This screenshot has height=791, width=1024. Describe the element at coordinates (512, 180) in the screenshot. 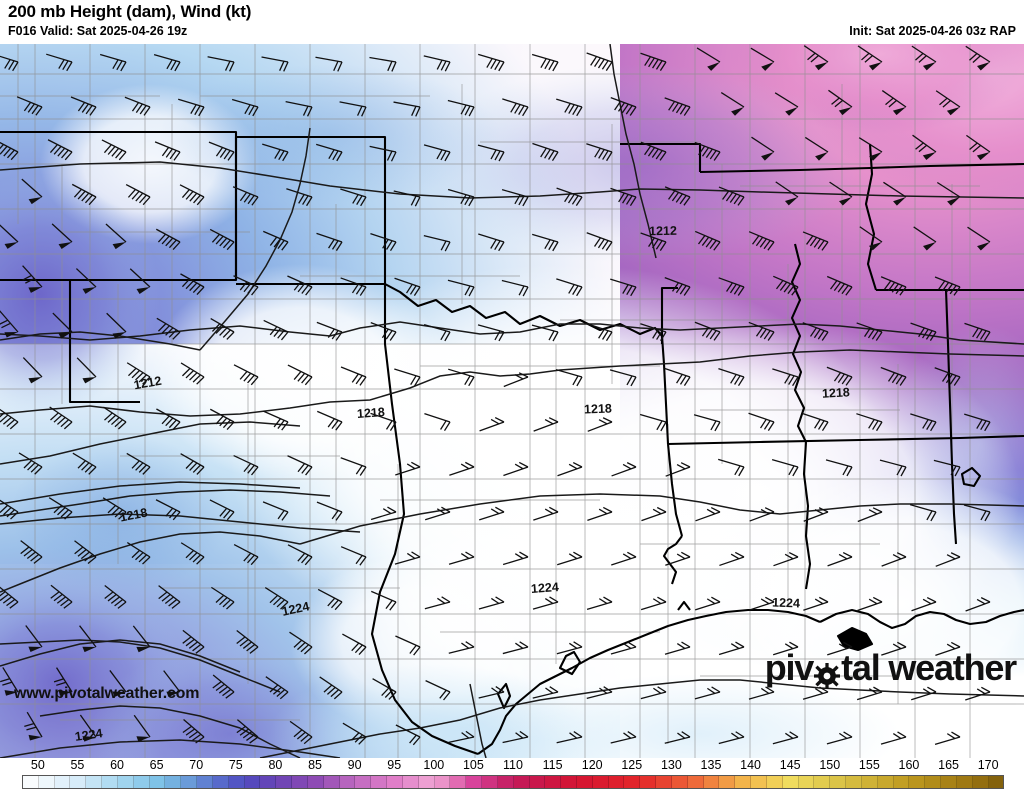

I see `contour-1212-north` at that location.